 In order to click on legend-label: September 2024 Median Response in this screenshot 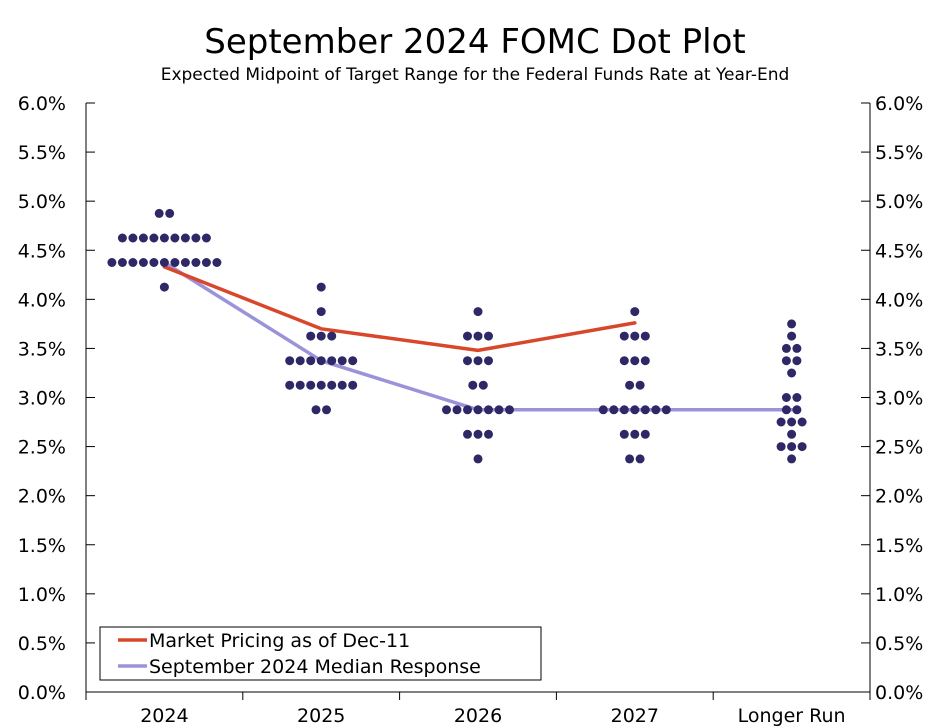, I will do `click(315, 667)`.